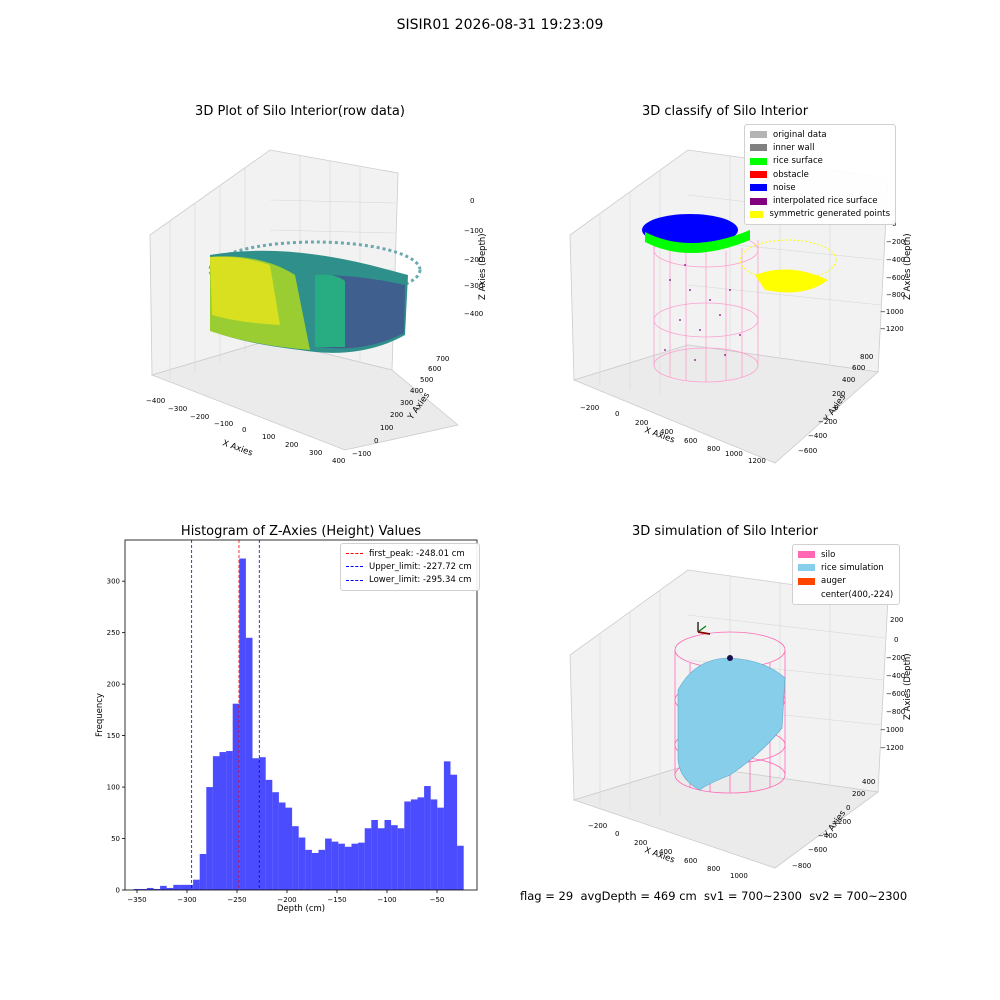 The image size is (1000, 1000). I want to click on raw-xticks: −400−300 −200 −100 0 100 200 300 400, so click(245, 431).